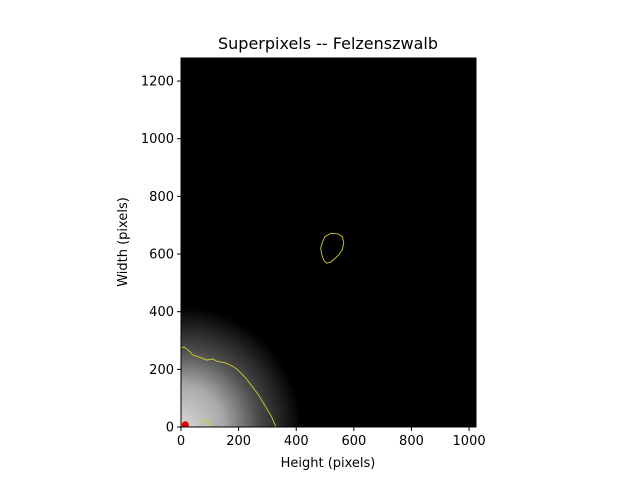 The image size is (640, 480). Describe the element at coordinates (181, 441) in the screenshot. I see `x-tick-label: 0` at that location.